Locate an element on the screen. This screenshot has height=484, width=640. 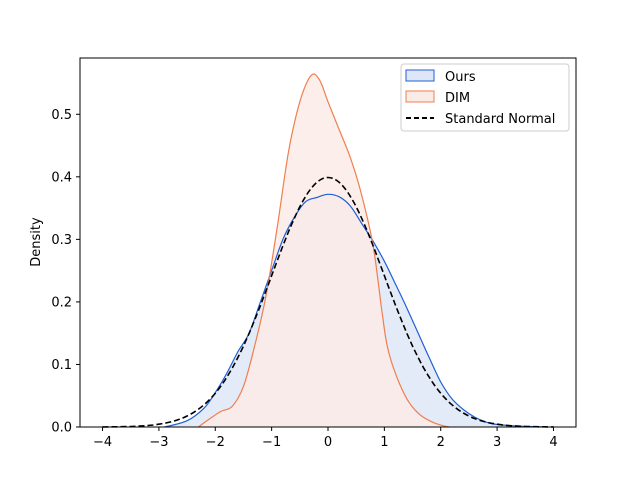
y-tick-label: 0.5 is located at coordinates (61, 115).